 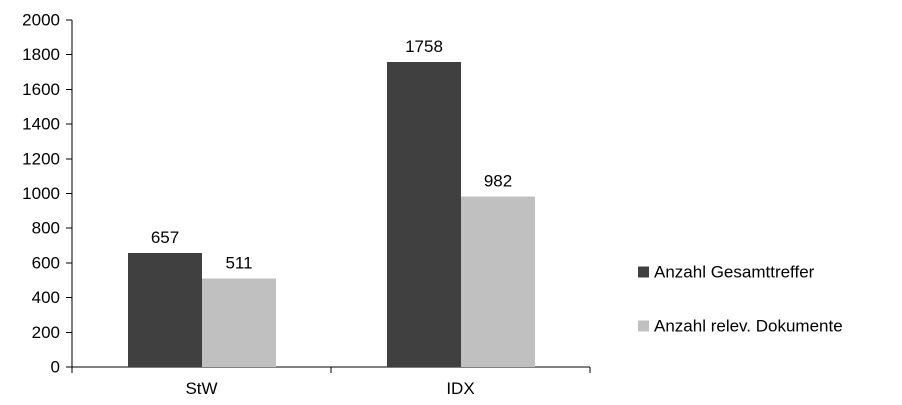 What do you see at coordinates (41, 158) in the screenshot?
I see `y-tick-label: 1200` at bounding box center [41, 158].